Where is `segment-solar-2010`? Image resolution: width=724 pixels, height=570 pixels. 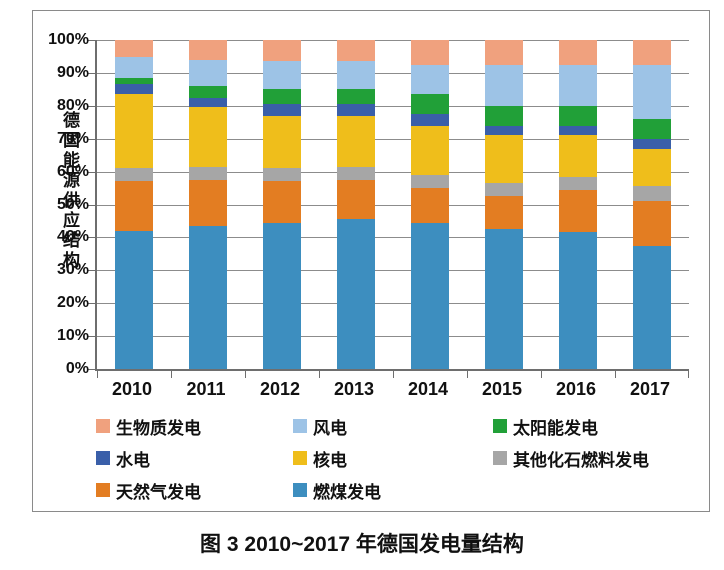 segment-solar-2010 is located at coordinates (134, 81).